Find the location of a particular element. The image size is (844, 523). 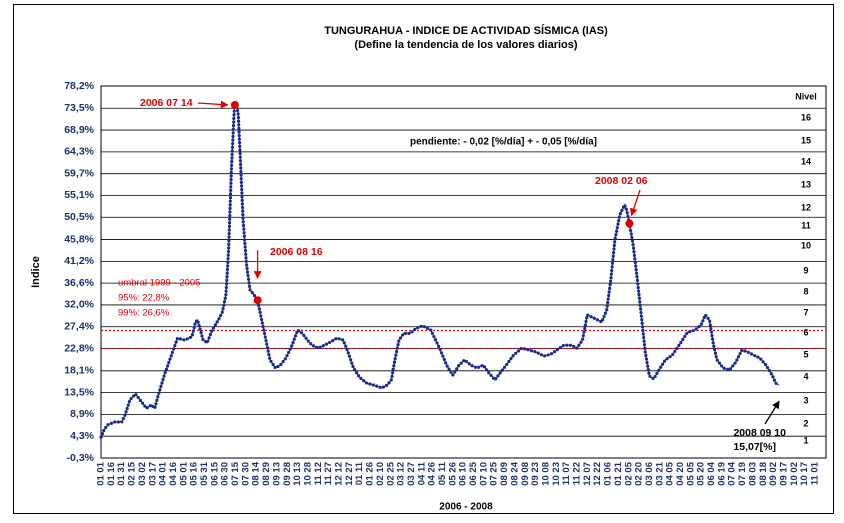

x-tick-label: 05 05 is located at coordinates (690, 473).